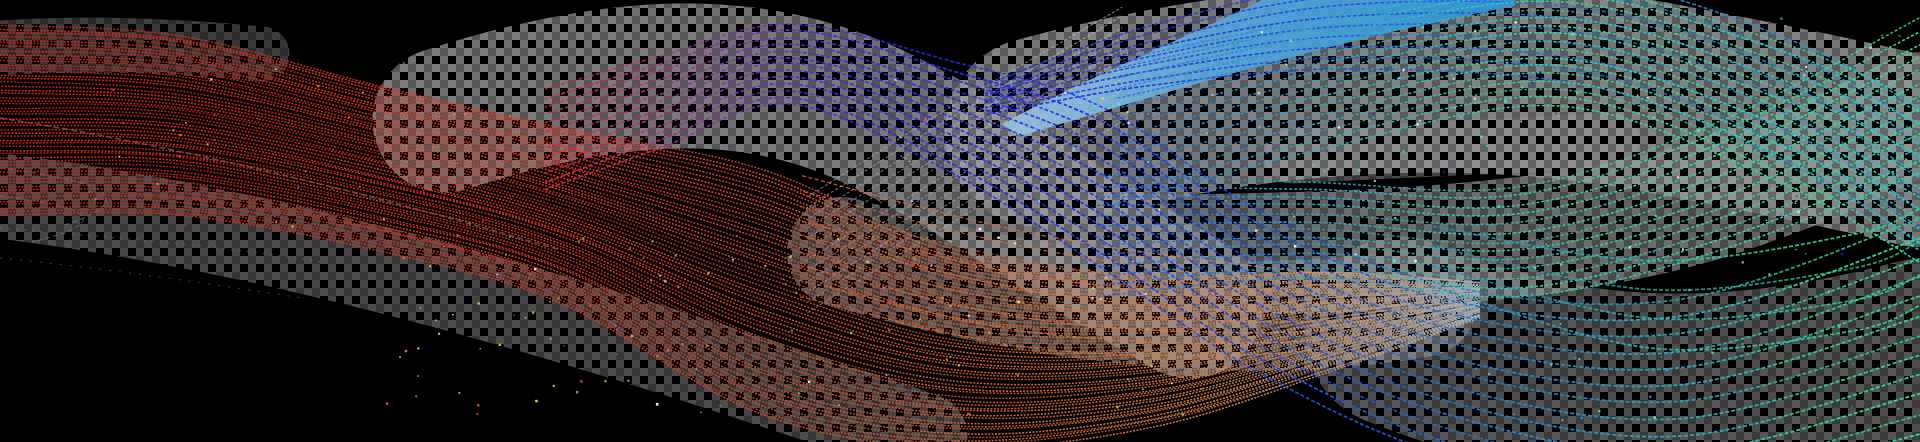 This screenshot has width=1920, height=442. What do you see at coordinates (280, 208) in the screenshot?
I see `gray-swirl-lines` at bounding box center [280, 208].